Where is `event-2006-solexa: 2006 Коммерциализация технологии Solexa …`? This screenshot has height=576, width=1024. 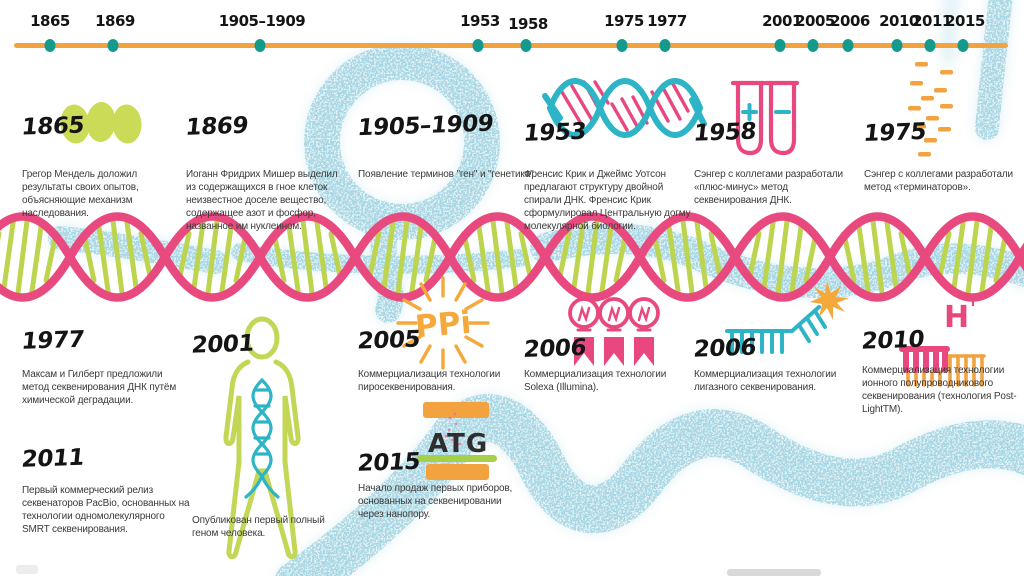 event-2006-solexa: 2006 Коммерциализация технологии Solexa … is located at coordinates (609, 364).